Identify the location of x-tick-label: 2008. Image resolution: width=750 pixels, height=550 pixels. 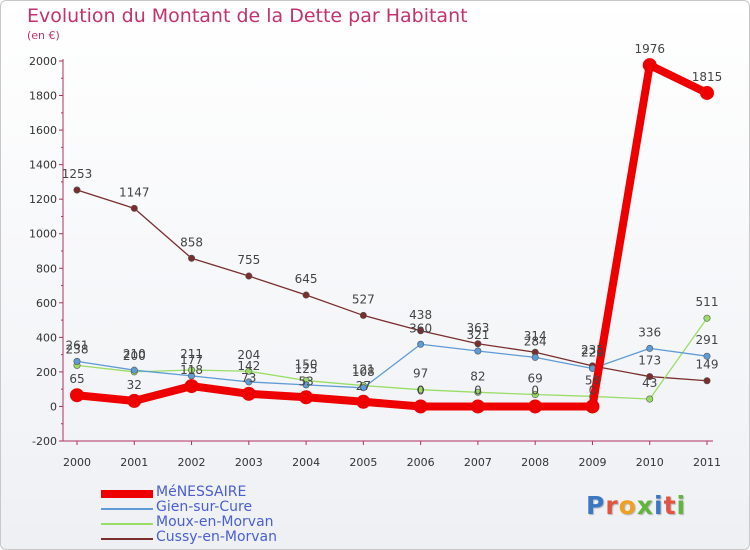
(535, 462).